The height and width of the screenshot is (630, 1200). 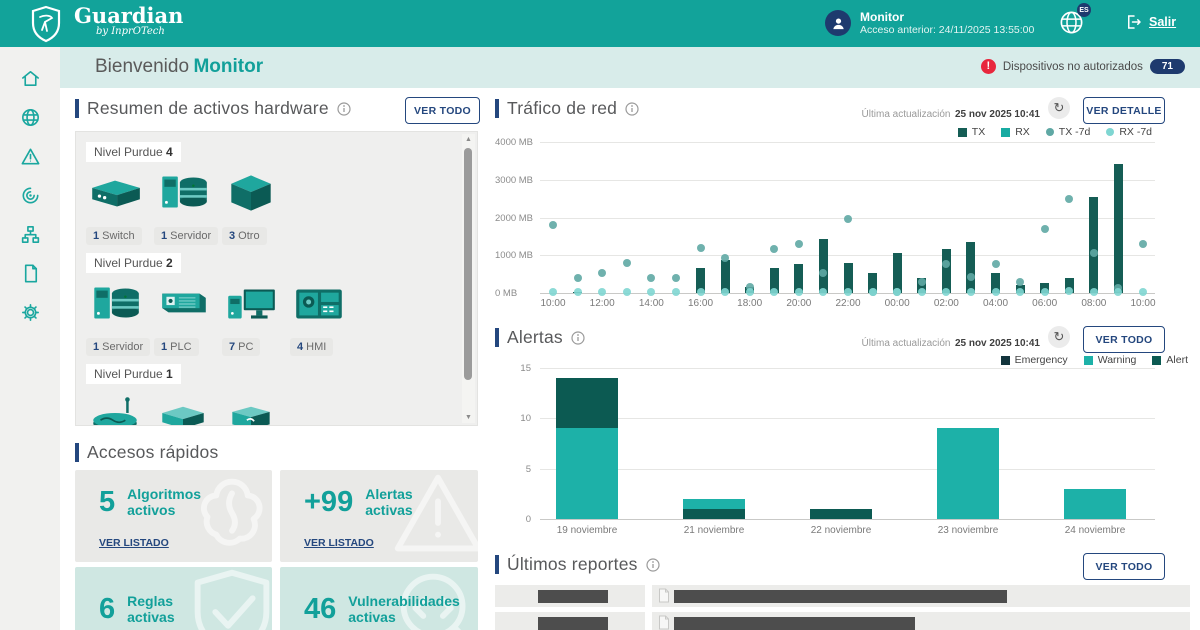 I want to click on hardware-view-all-button: VER TODO, so click(x=442, y=110).